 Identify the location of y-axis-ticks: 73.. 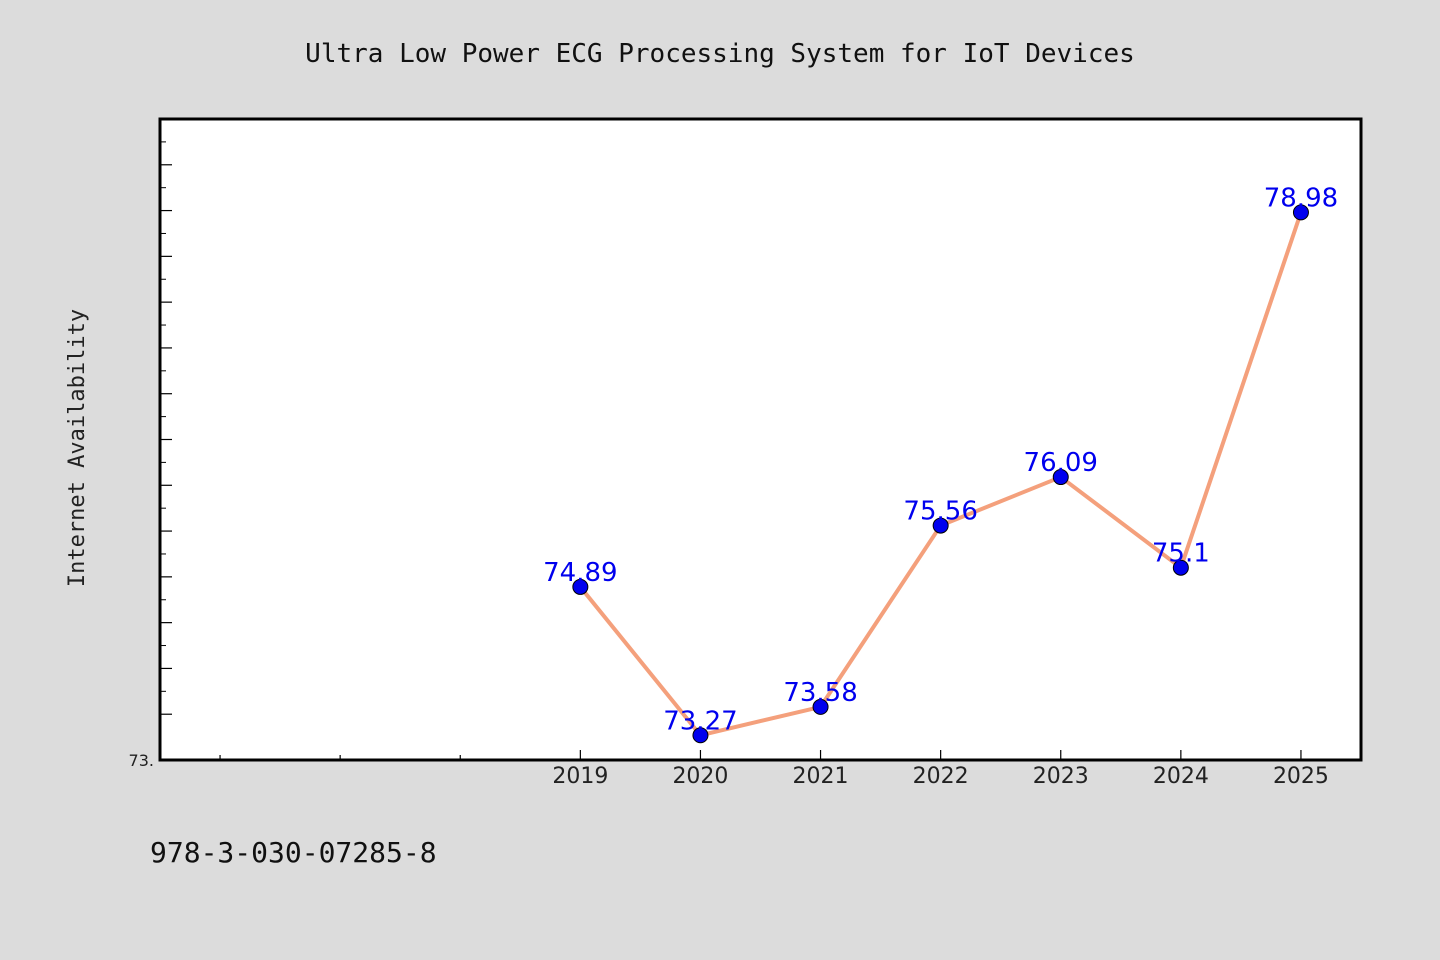
(150, 455).